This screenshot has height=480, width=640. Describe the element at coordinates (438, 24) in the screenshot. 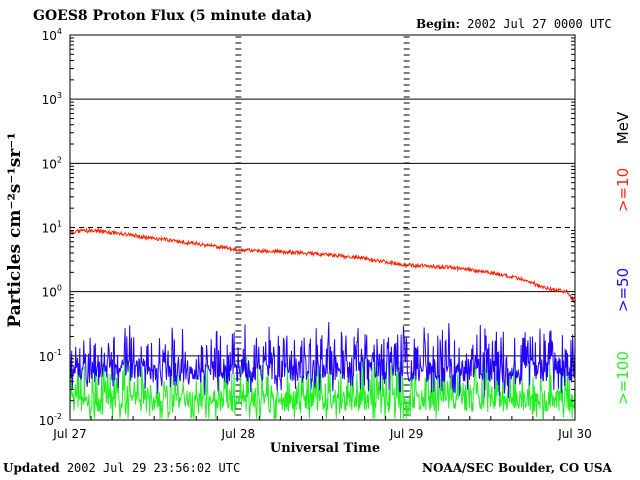

I see `begin-label: Begin:` at that location.